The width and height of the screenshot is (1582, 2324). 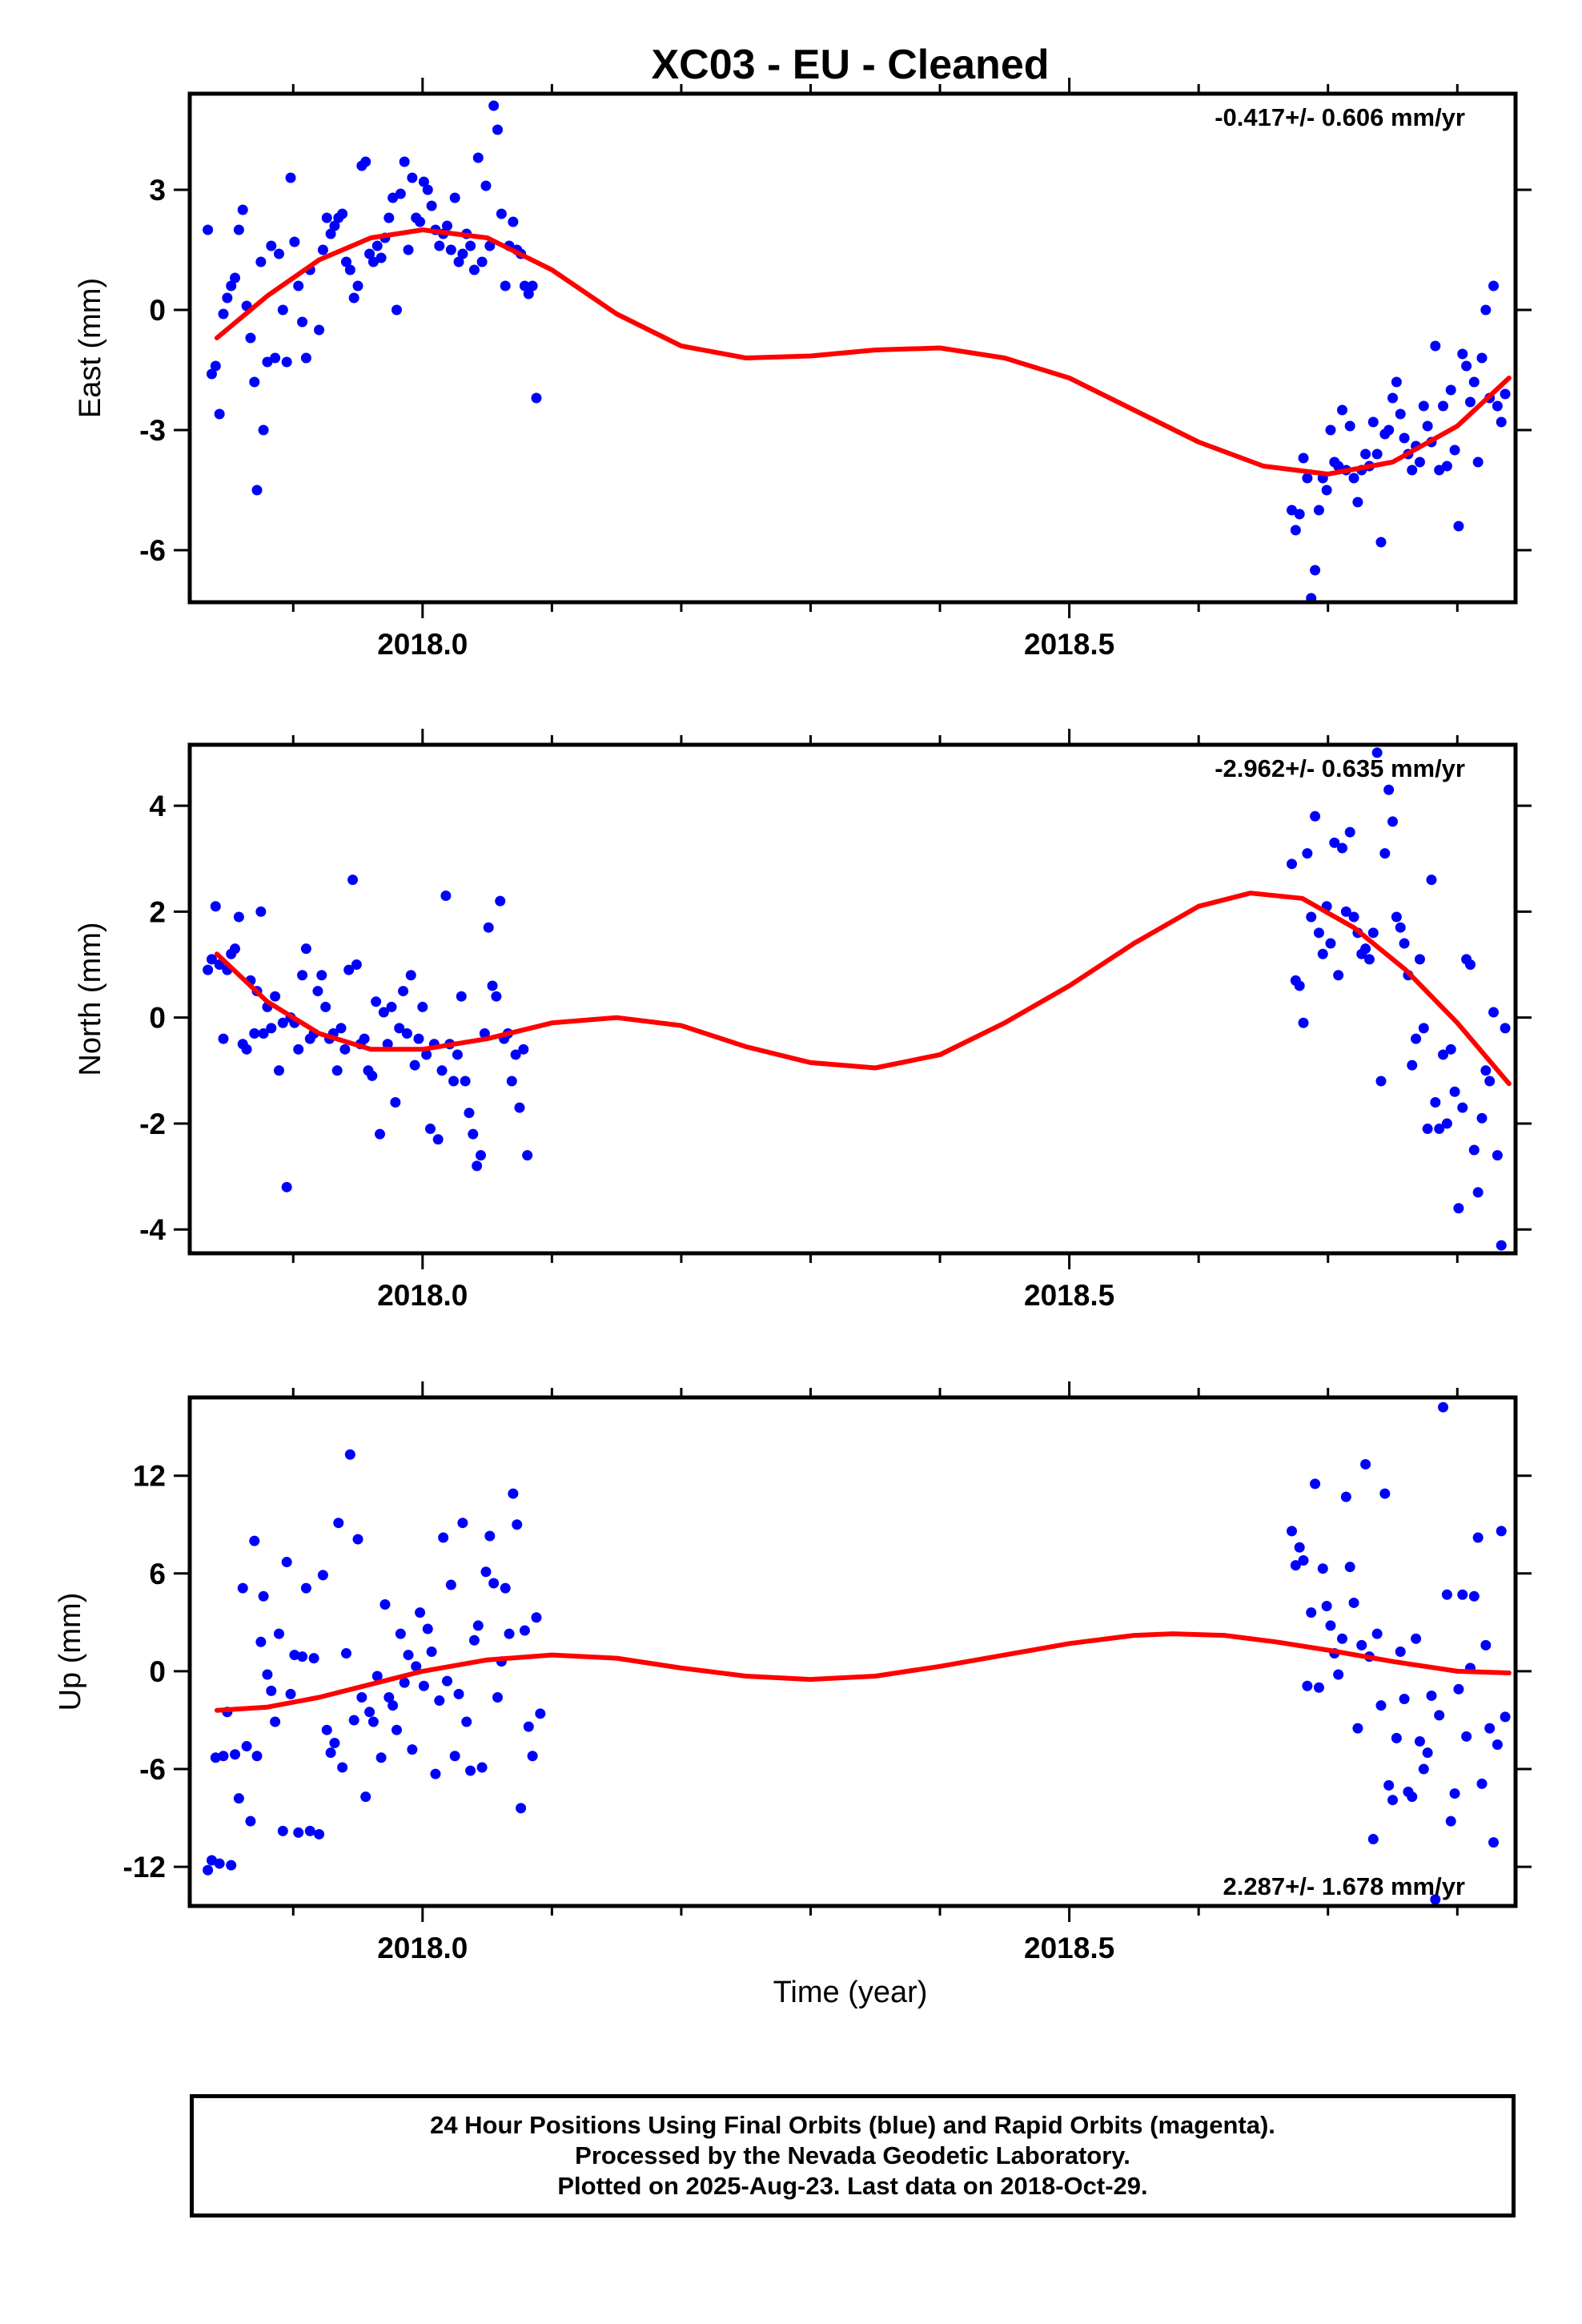 What do you see at coordinates (1340, 117) in the screenshot?
I see `east-rate-label: -0.417+/- 0.606 mm/yr` at bounding box center [1340, 117].